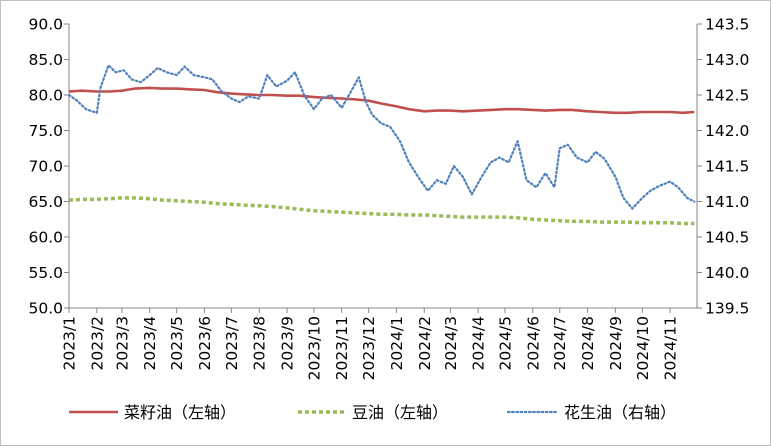 The height and width of the screenshot is (446, 771). Describe the element at coordinates (45, 202) in the screenshot. I see `left-tick-label: 65.0` at that location.